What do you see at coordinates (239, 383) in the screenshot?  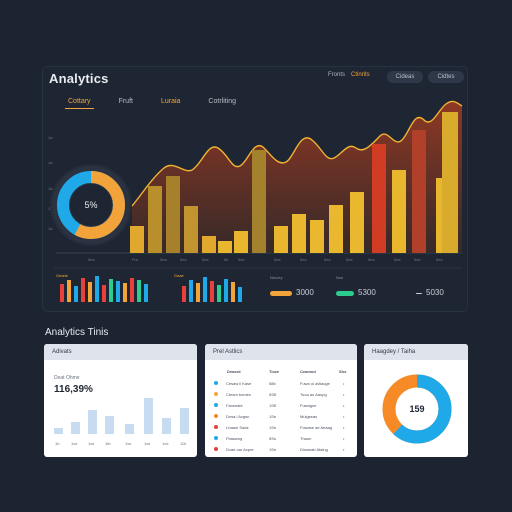 I see `row-name: Cesaw il Kase` at bounding box center [239, 383].